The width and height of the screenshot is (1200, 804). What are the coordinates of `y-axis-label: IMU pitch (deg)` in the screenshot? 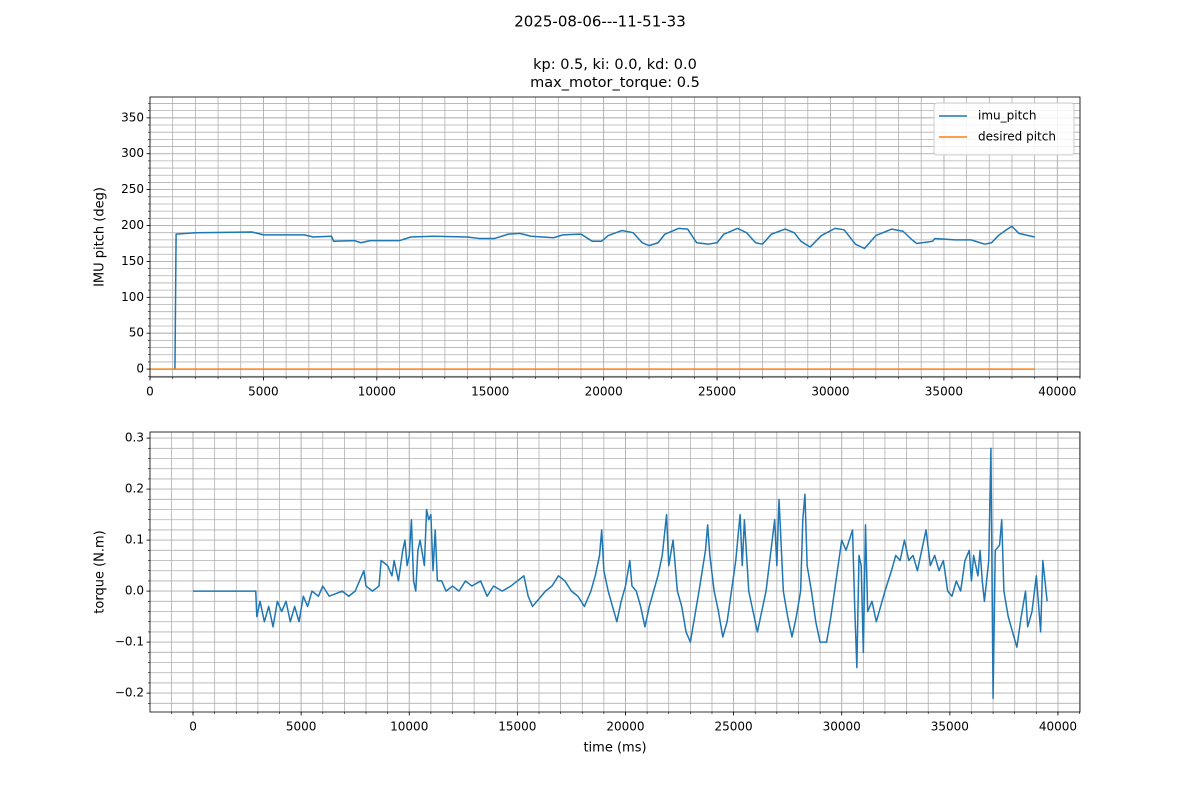 It's located at (100, 237).